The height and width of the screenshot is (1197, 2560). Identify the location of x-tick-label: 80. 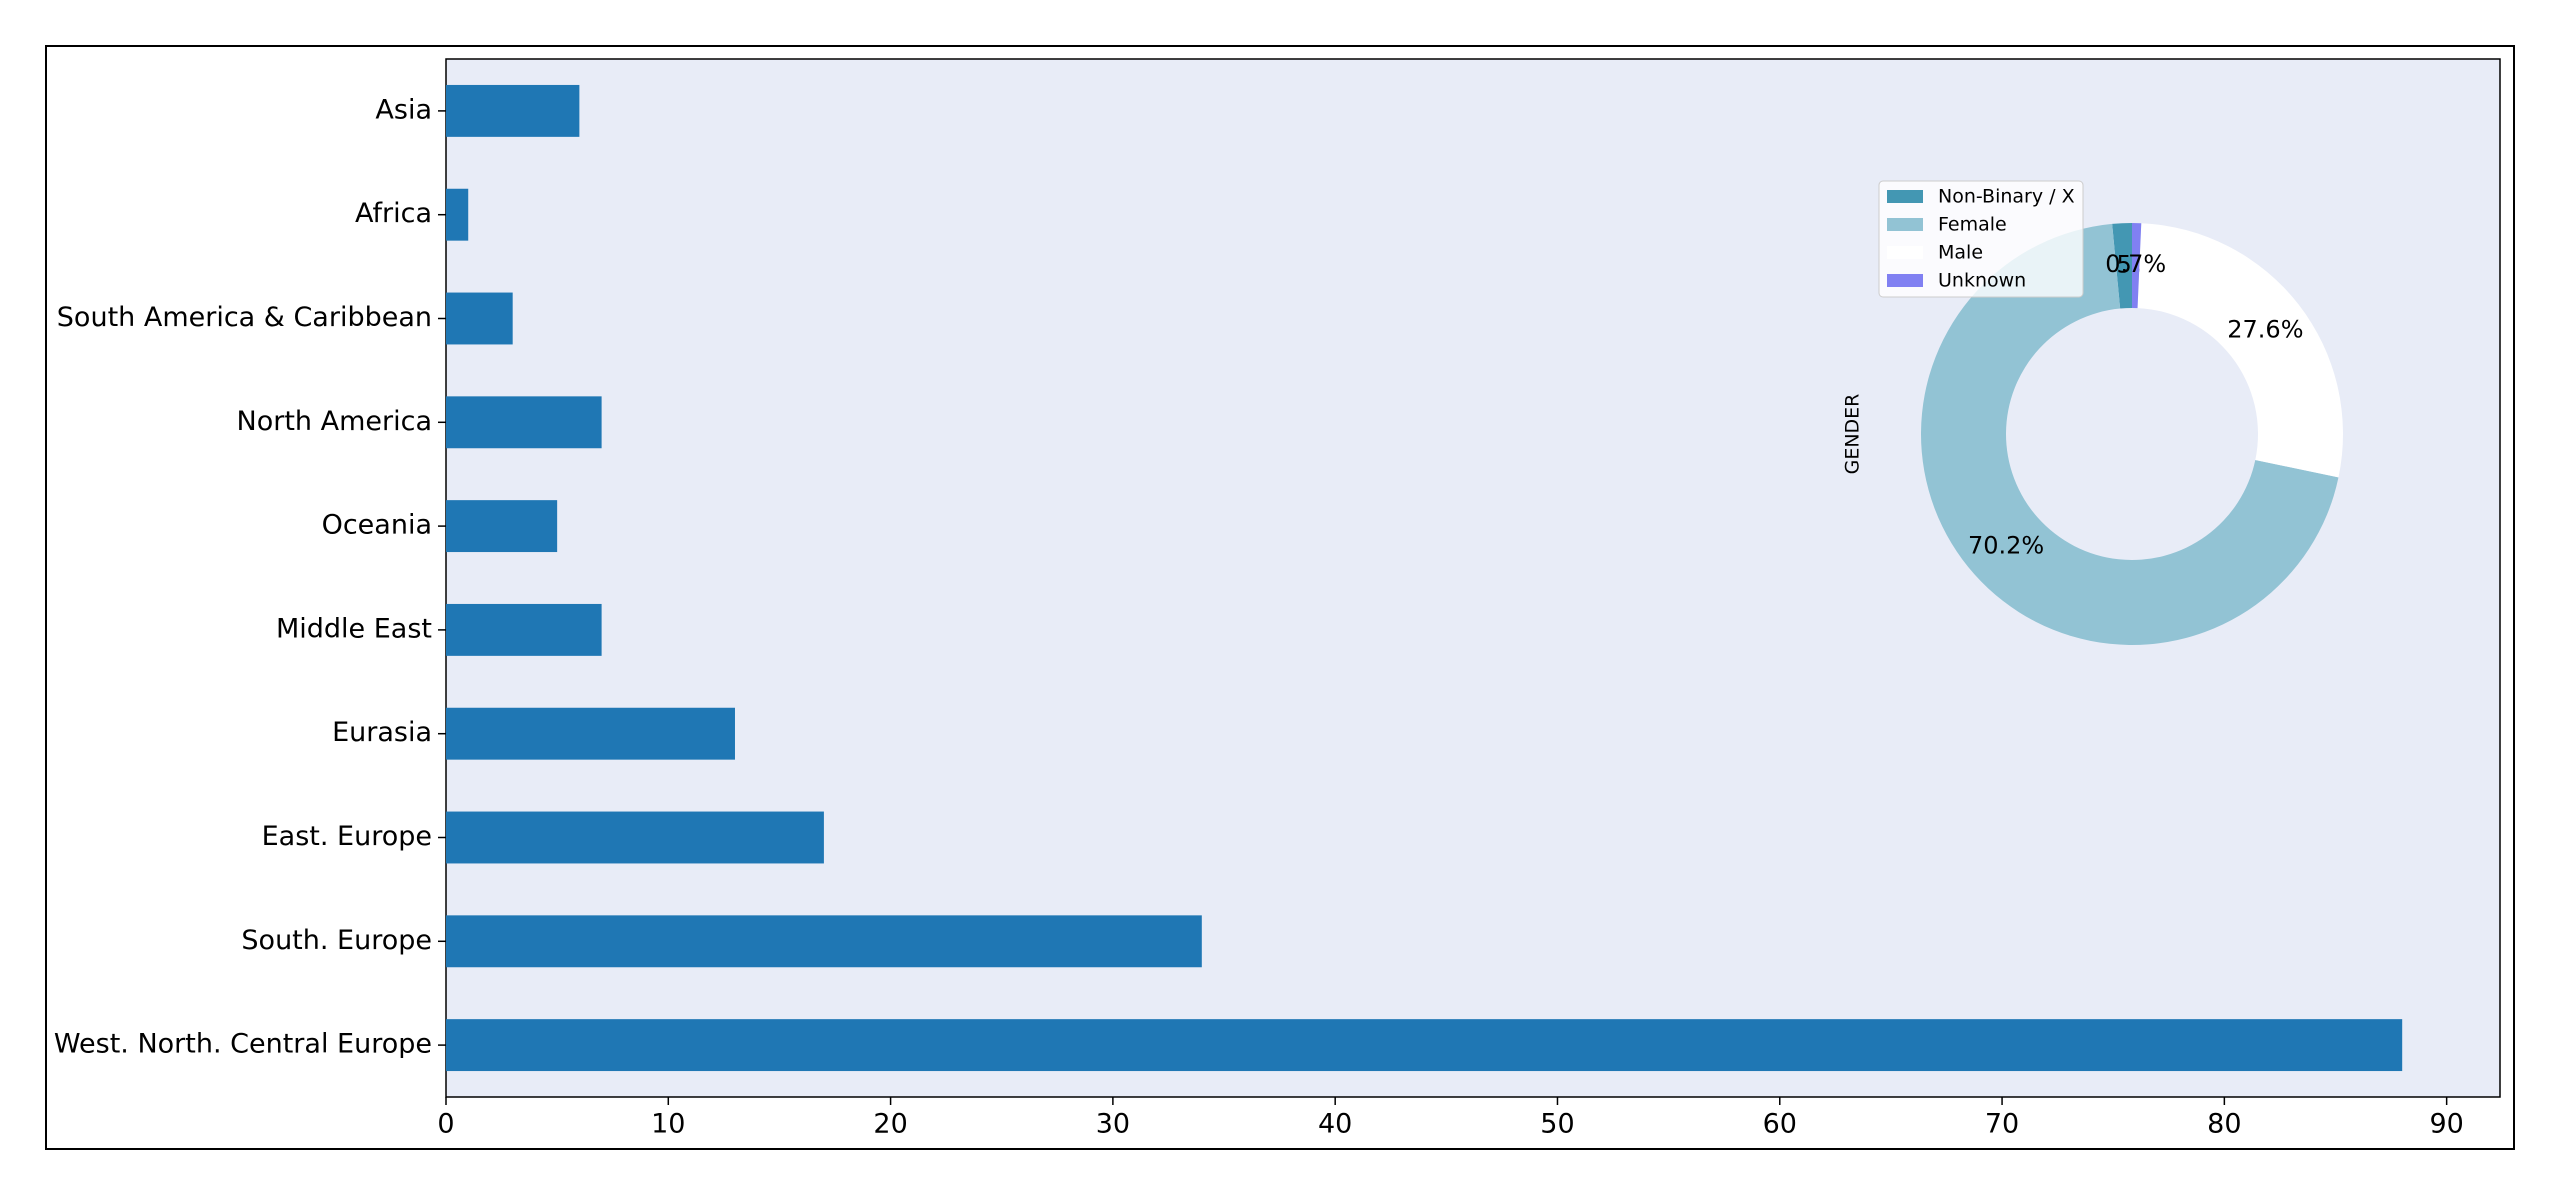
(2224, 1124).